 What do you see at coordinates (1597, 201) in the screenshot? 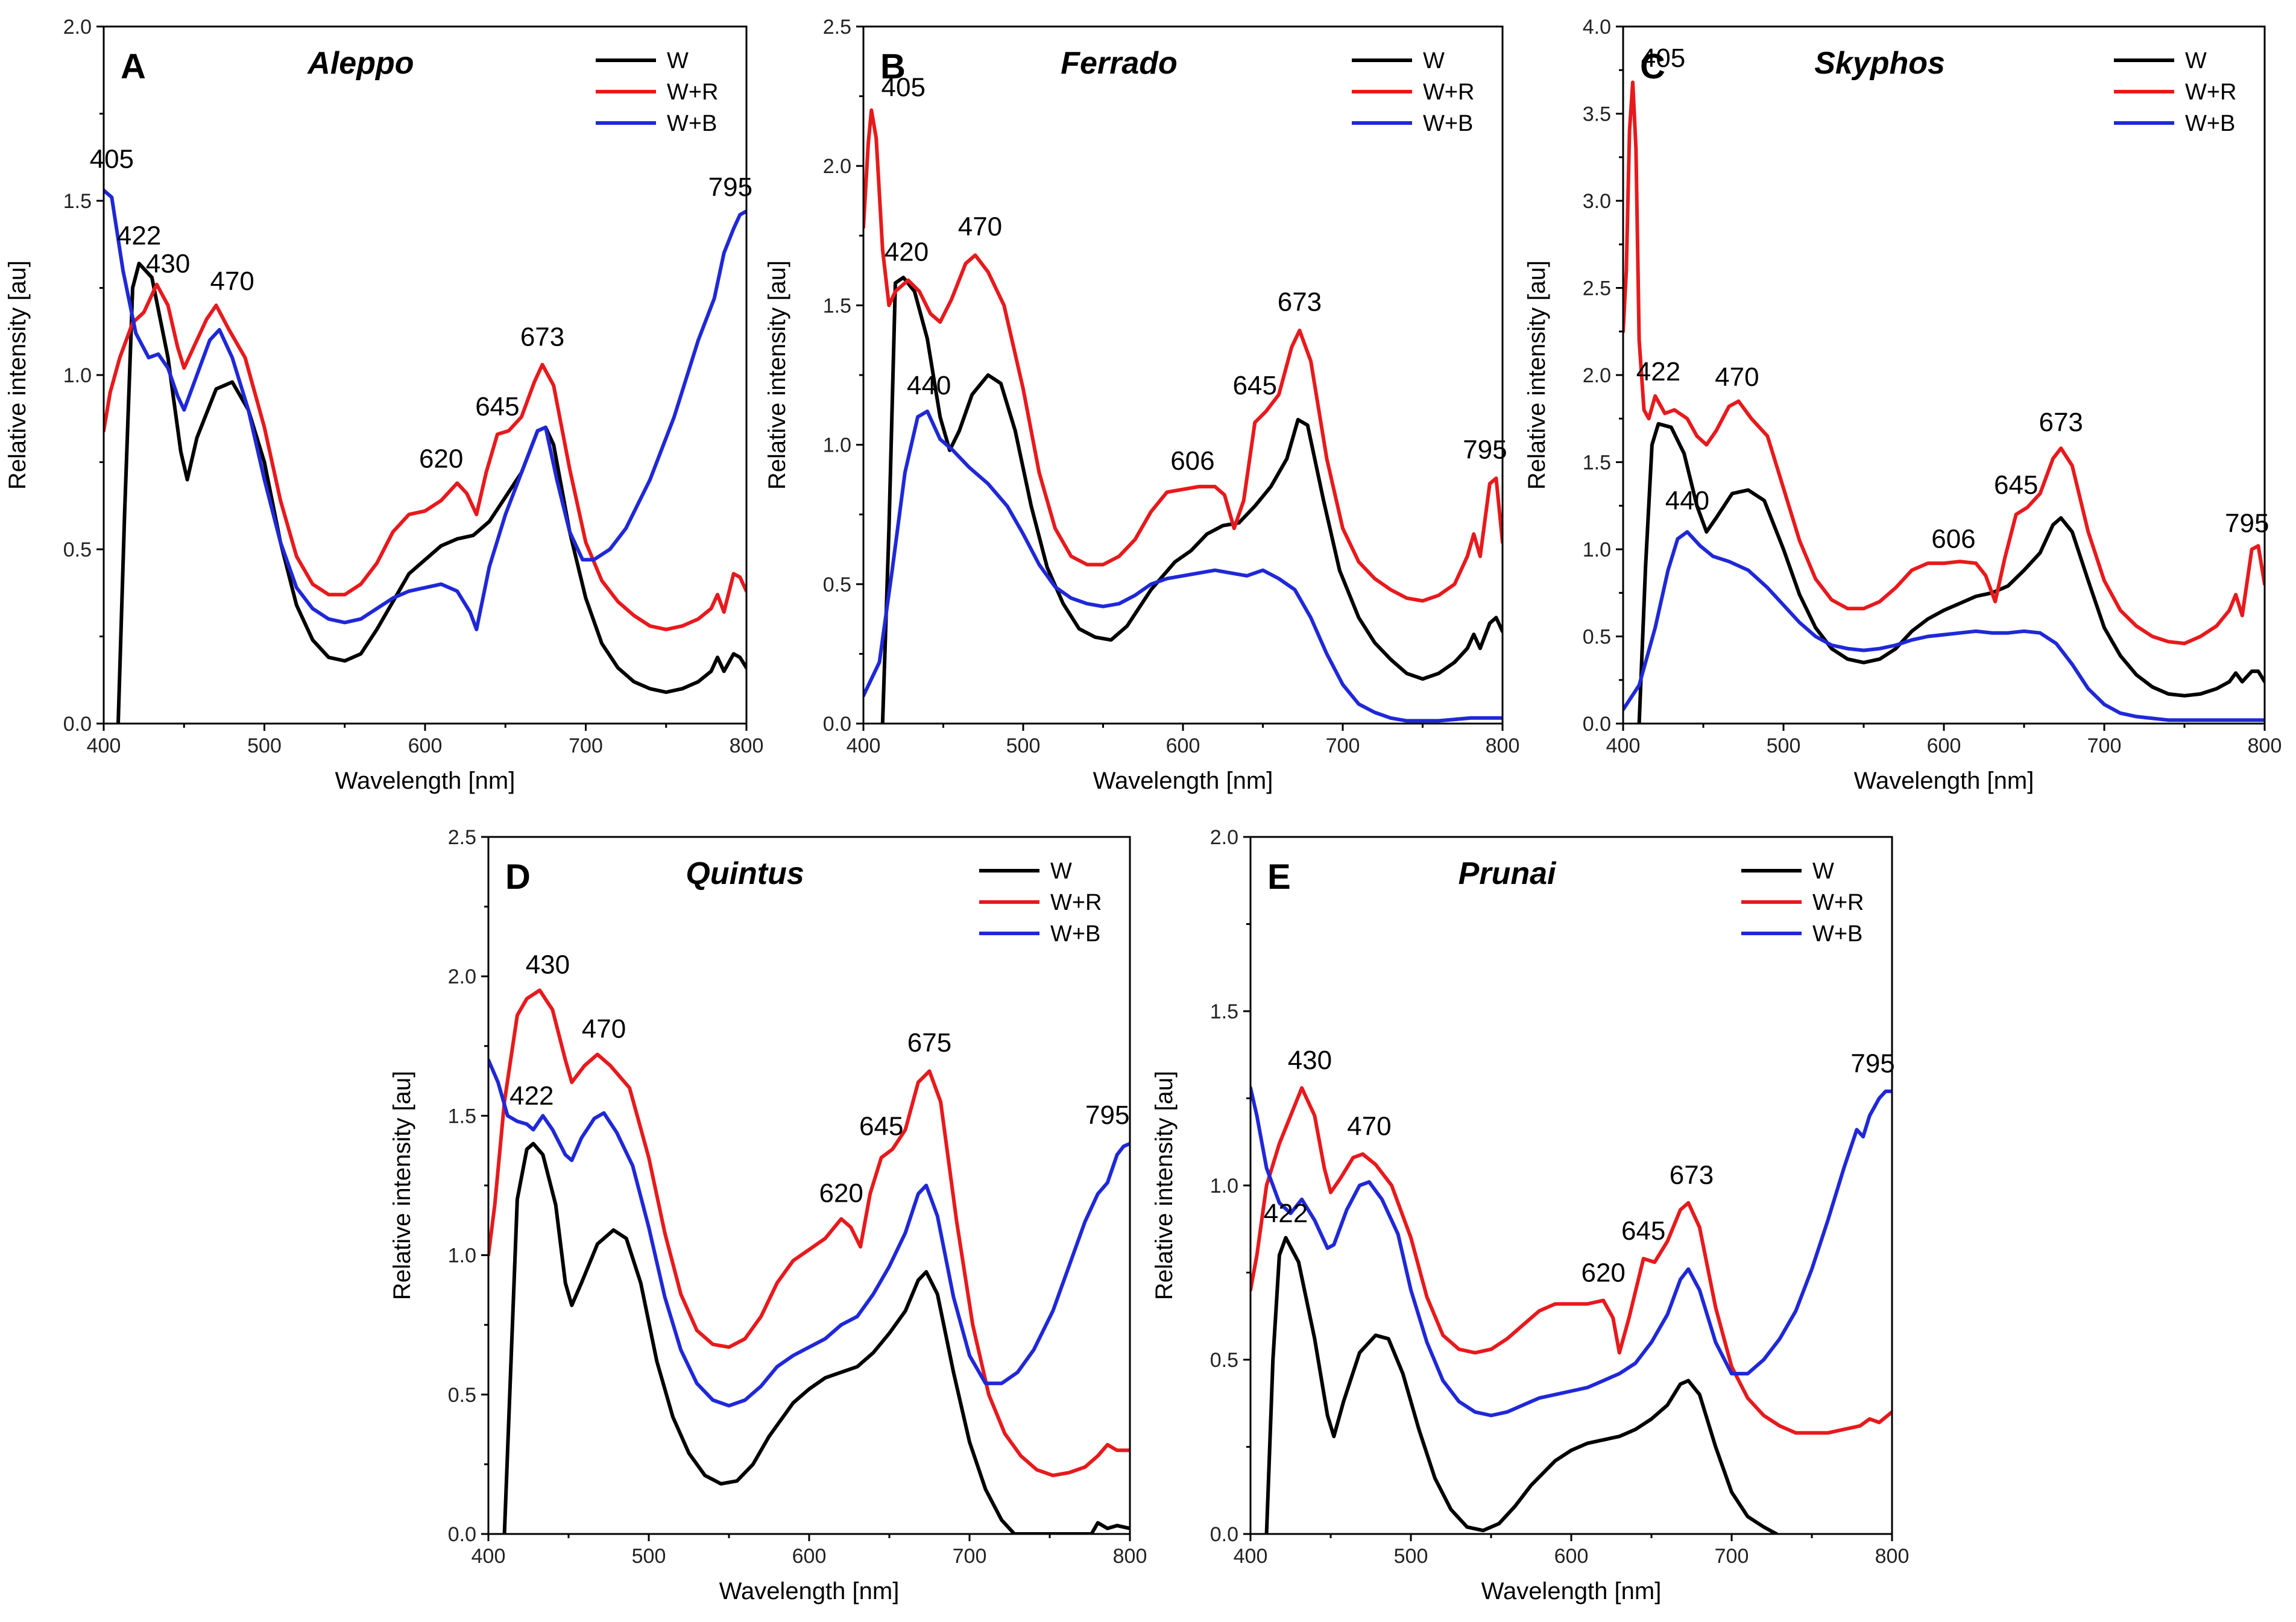
I see `y-tick-label: 3.0` at bounding box center [1597, 201].